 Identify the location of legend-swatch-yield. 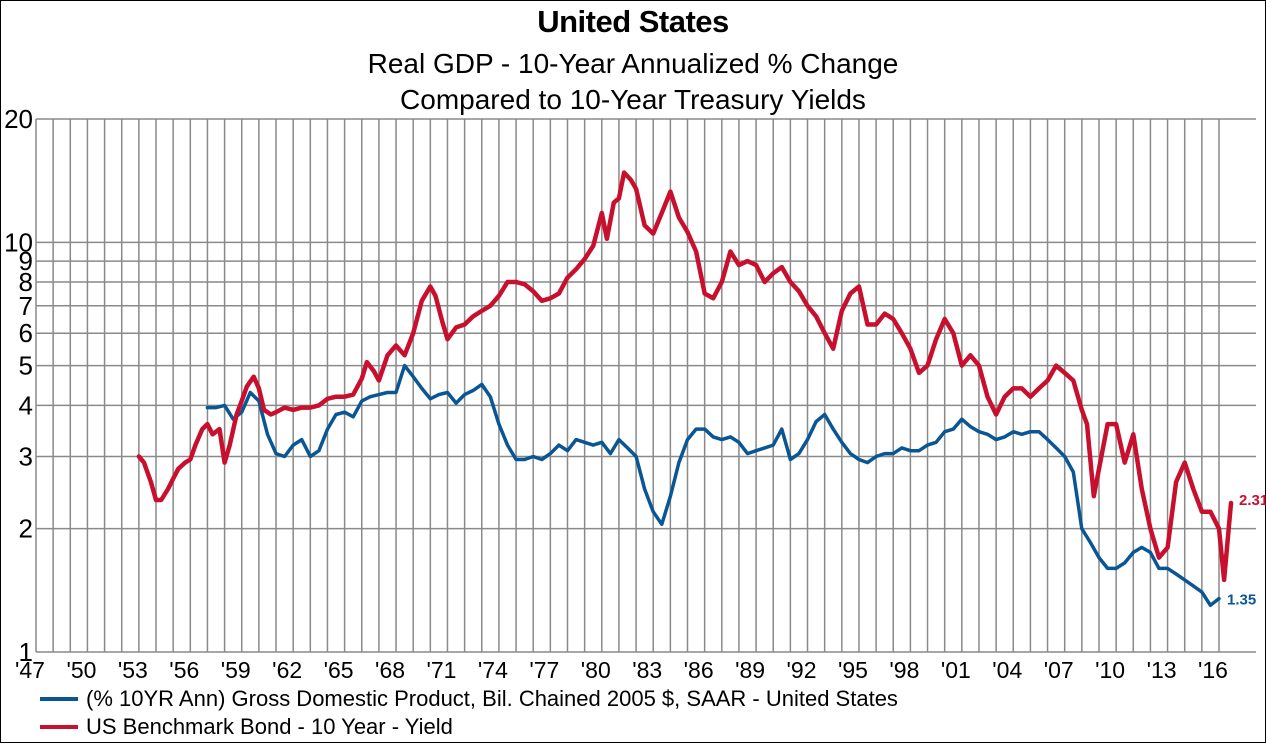
(59, 727).